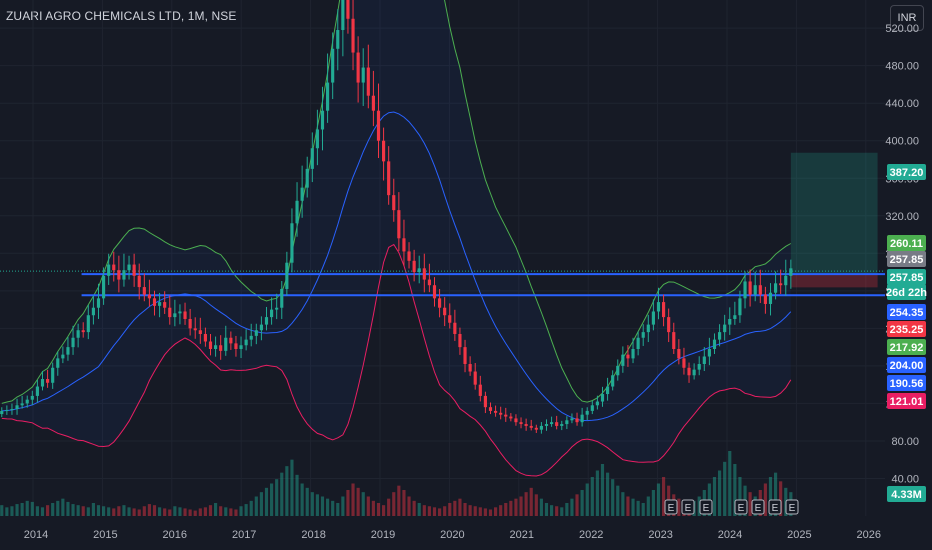  What do you see at coordinates (905, 442) in the screenshot?
I see `y-tick-label: 80.00` at bounding box center [905, 442].